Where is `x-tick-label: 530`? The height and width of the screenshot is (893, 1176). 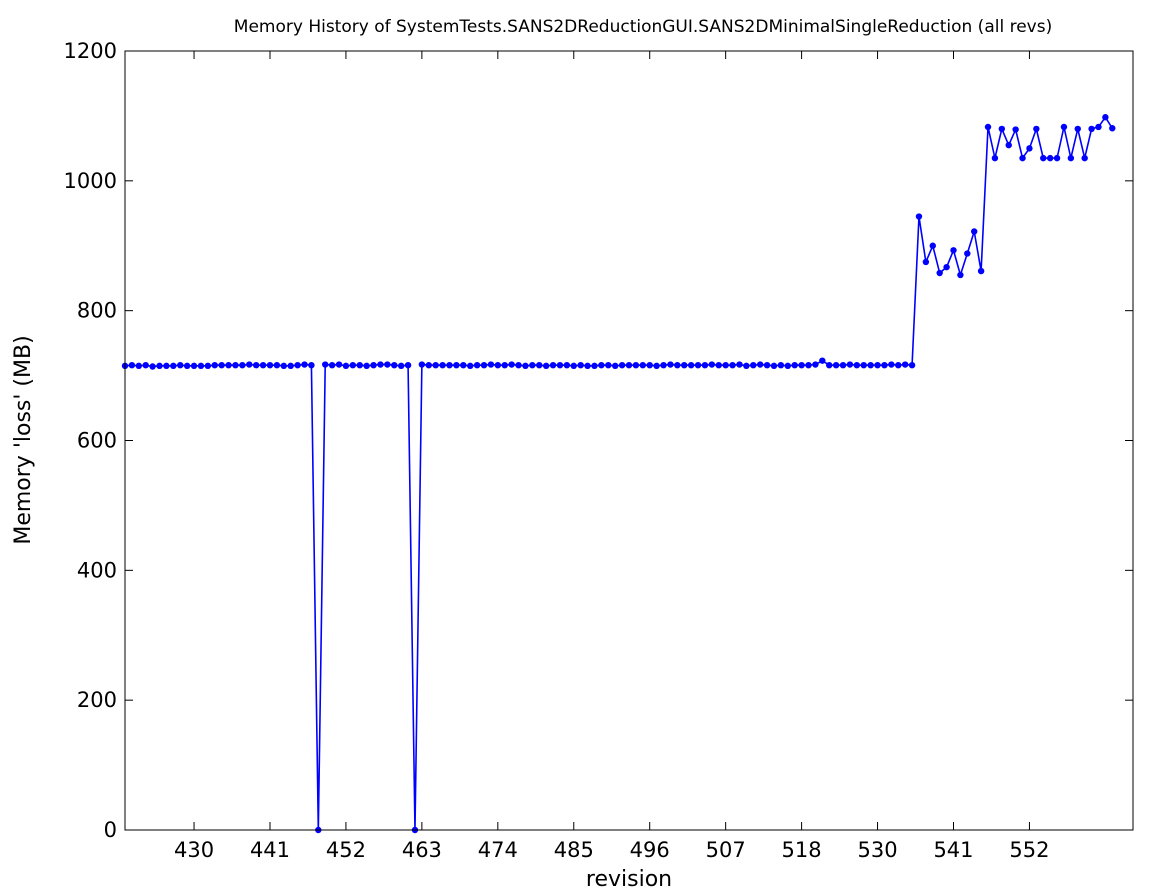
x-tick-label: 530 is located at coordinates (878, 850).